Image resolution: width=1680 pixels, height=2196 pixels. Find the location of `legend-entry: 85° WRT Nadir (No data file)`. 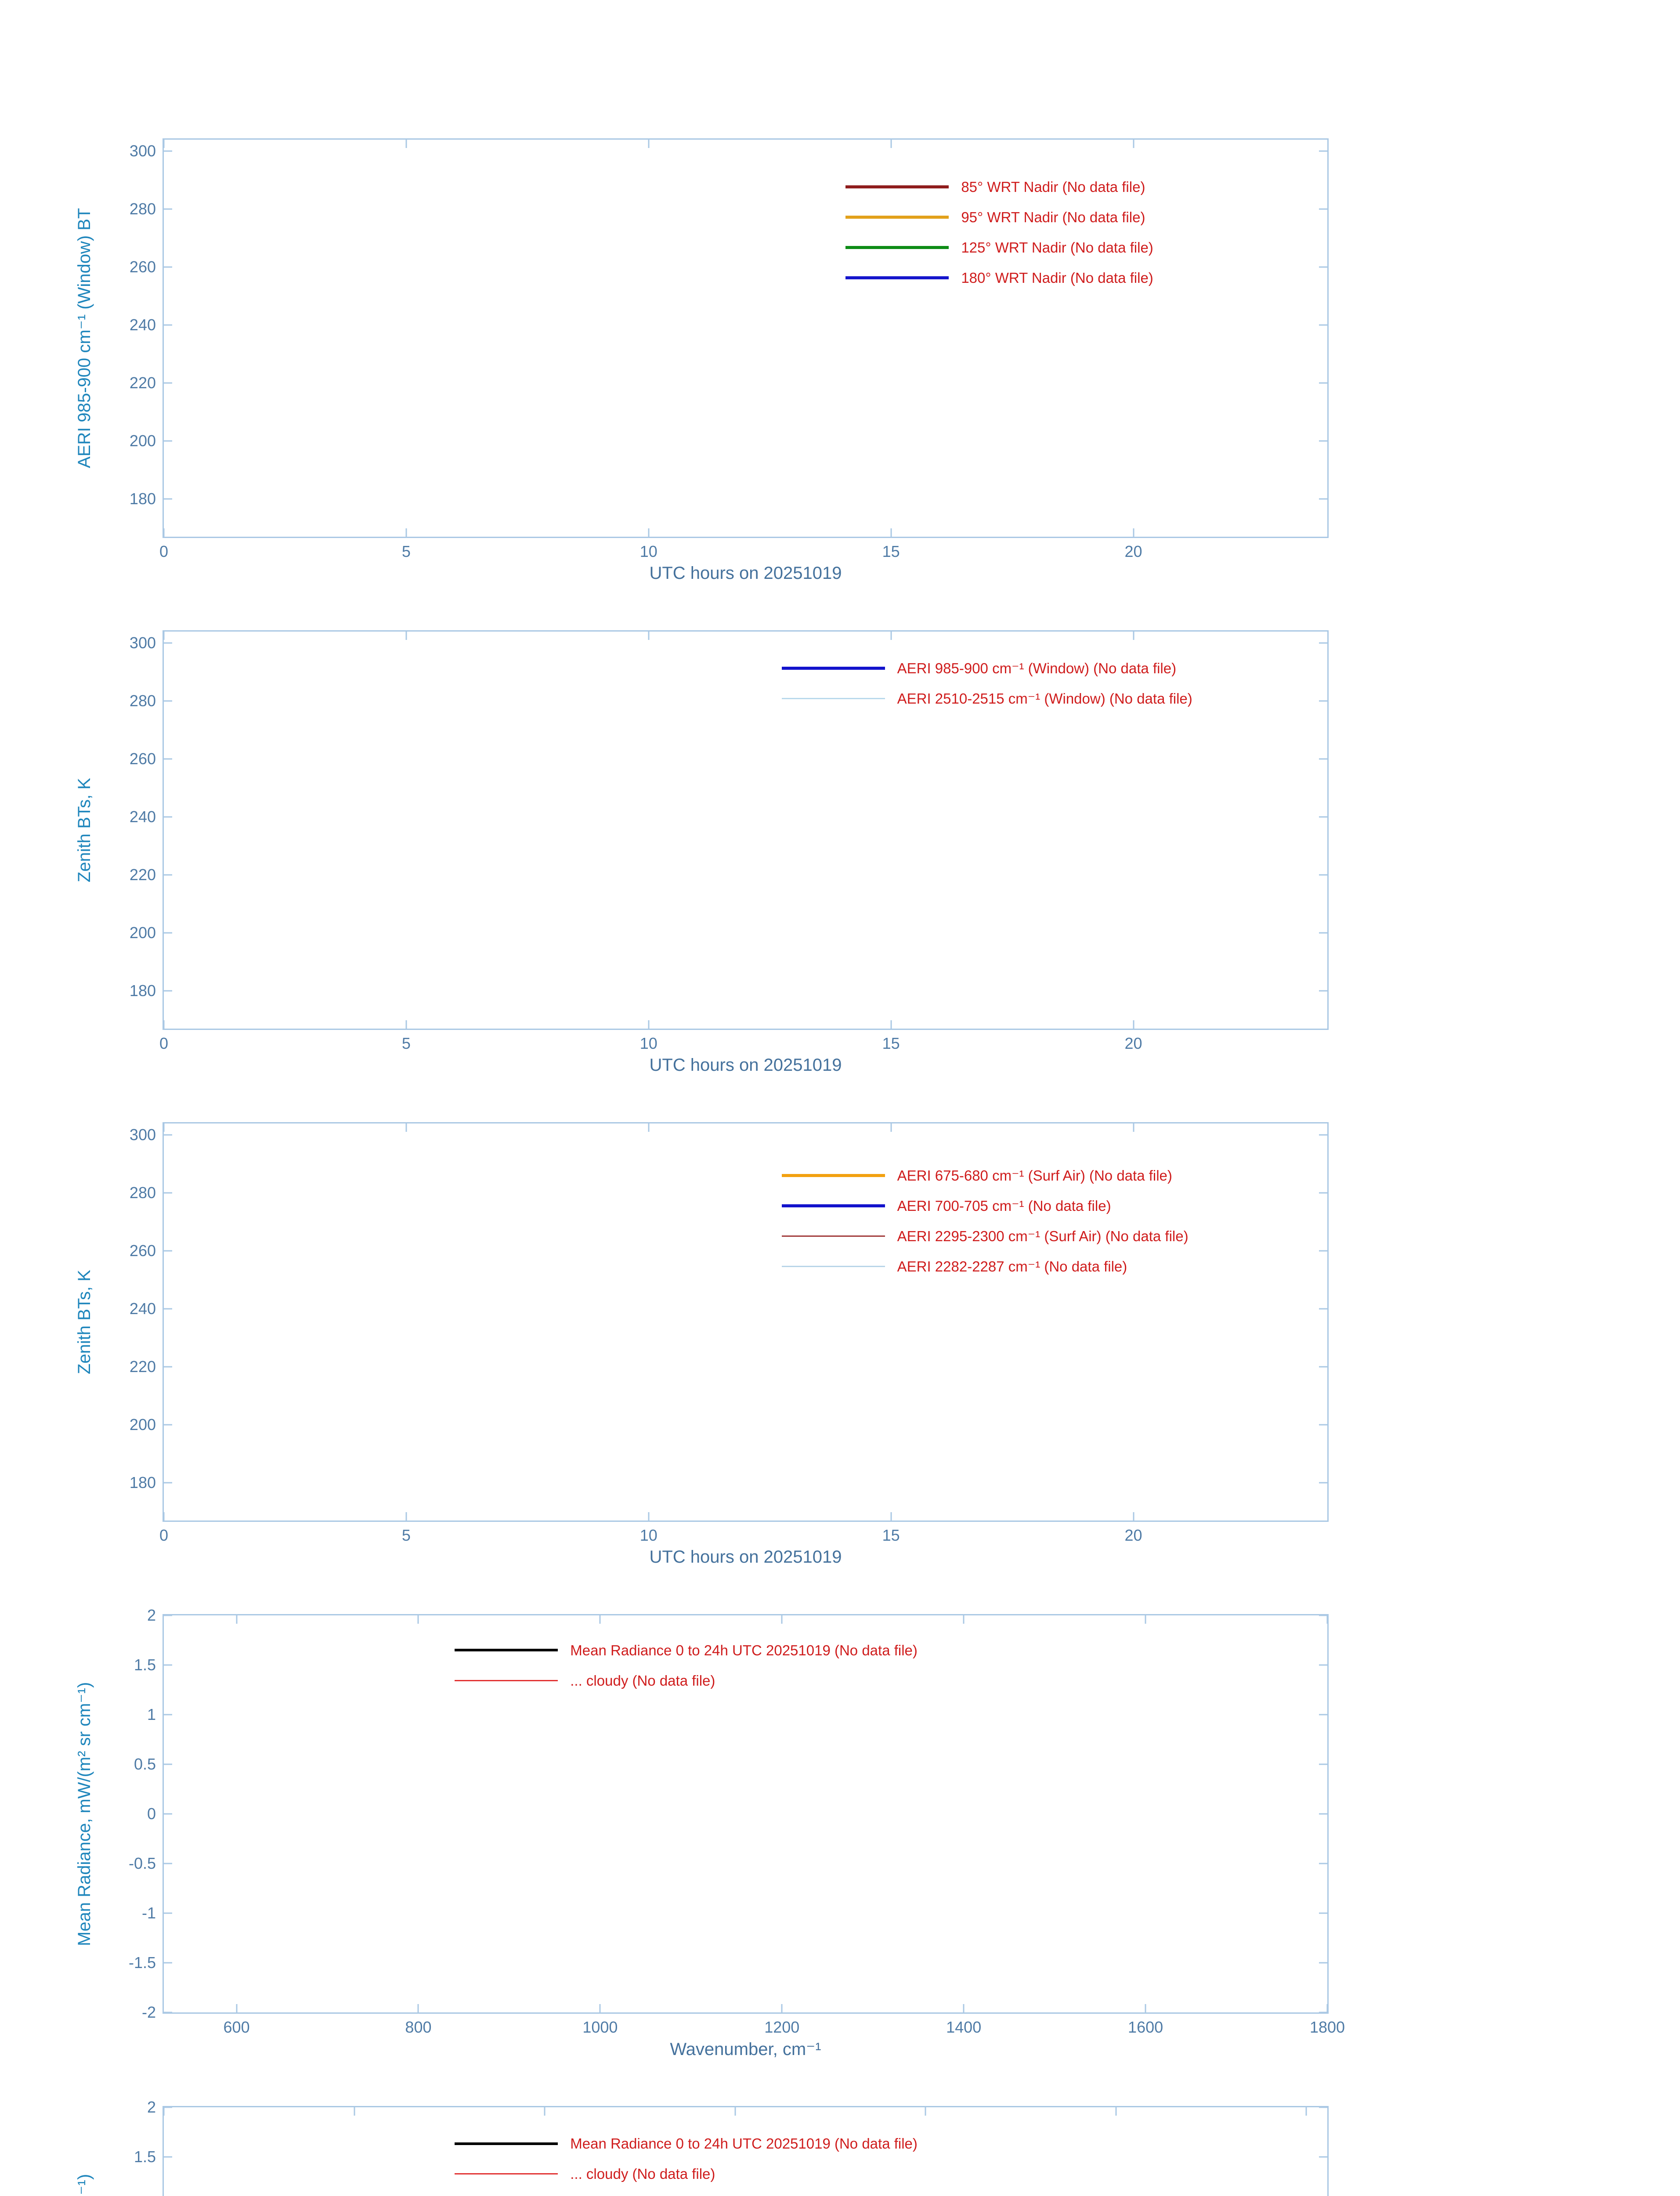

legend-entry: 85° WRT Nadir (No data file) is located at coordinates (999, 187).